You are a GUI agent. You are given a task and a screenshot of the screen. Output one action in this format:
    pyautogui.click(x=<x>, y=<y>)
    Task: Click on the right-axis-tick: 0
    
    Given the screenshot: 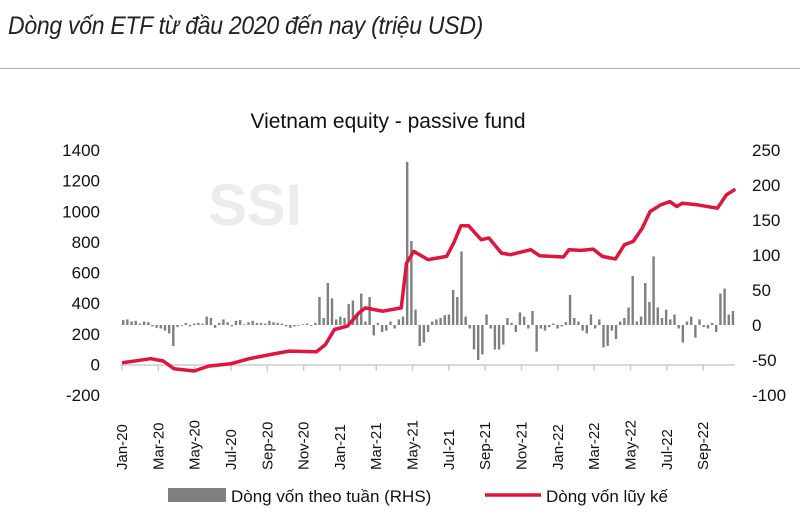 What is the action you would take?
    pyautogui.click(x=756, y=325)
    